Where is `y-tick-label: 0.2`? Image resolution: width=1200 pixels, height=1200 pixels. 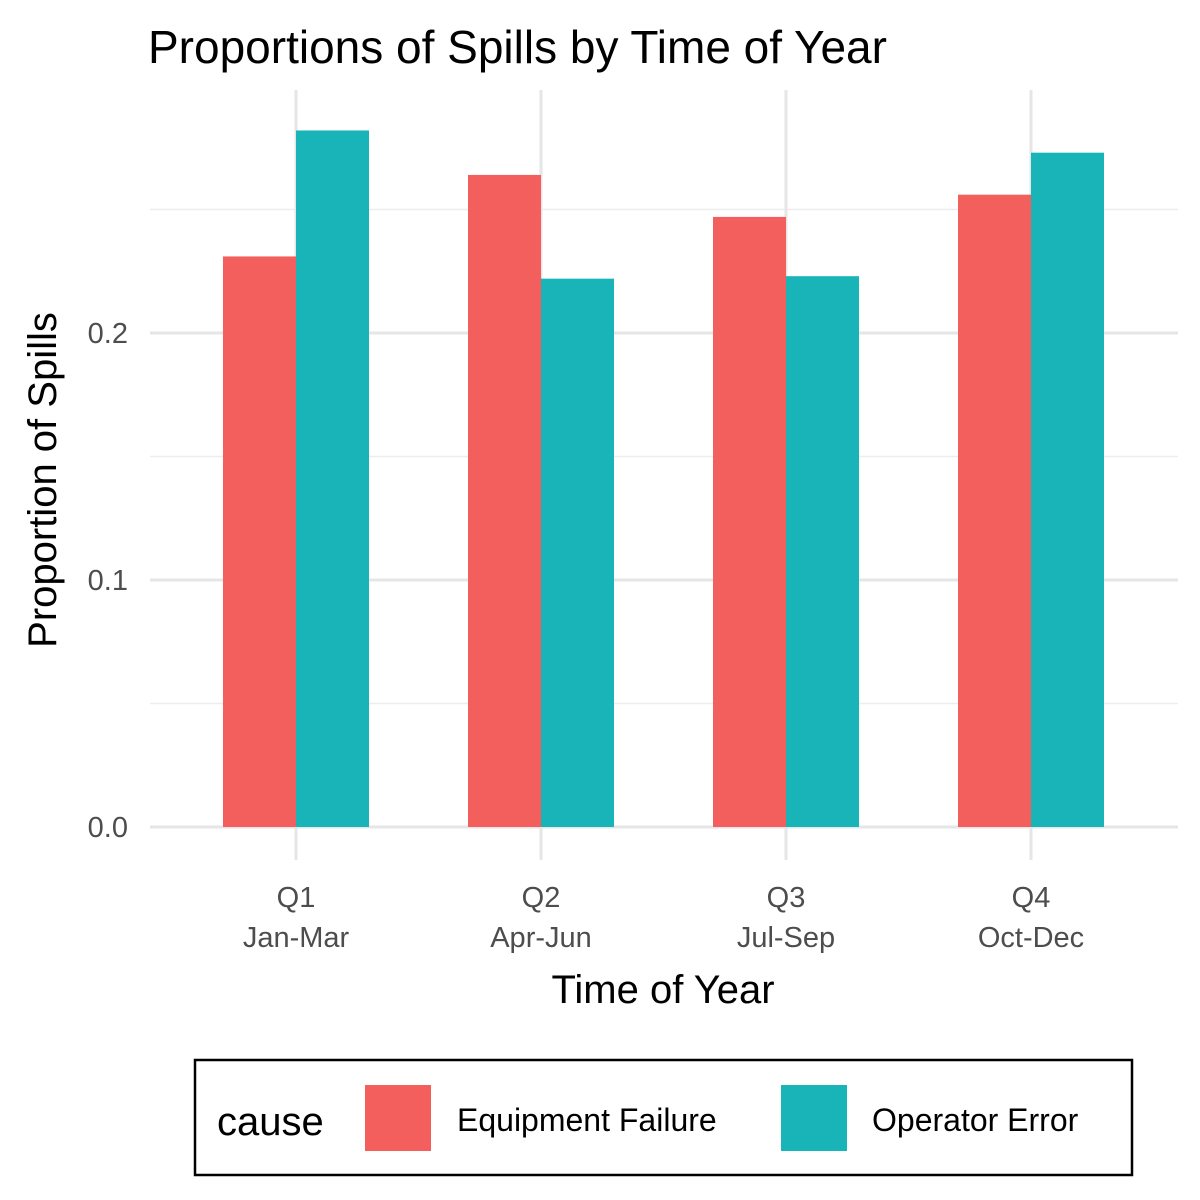 y-tick-label: 0.2 is located at coordinates (108, 334).